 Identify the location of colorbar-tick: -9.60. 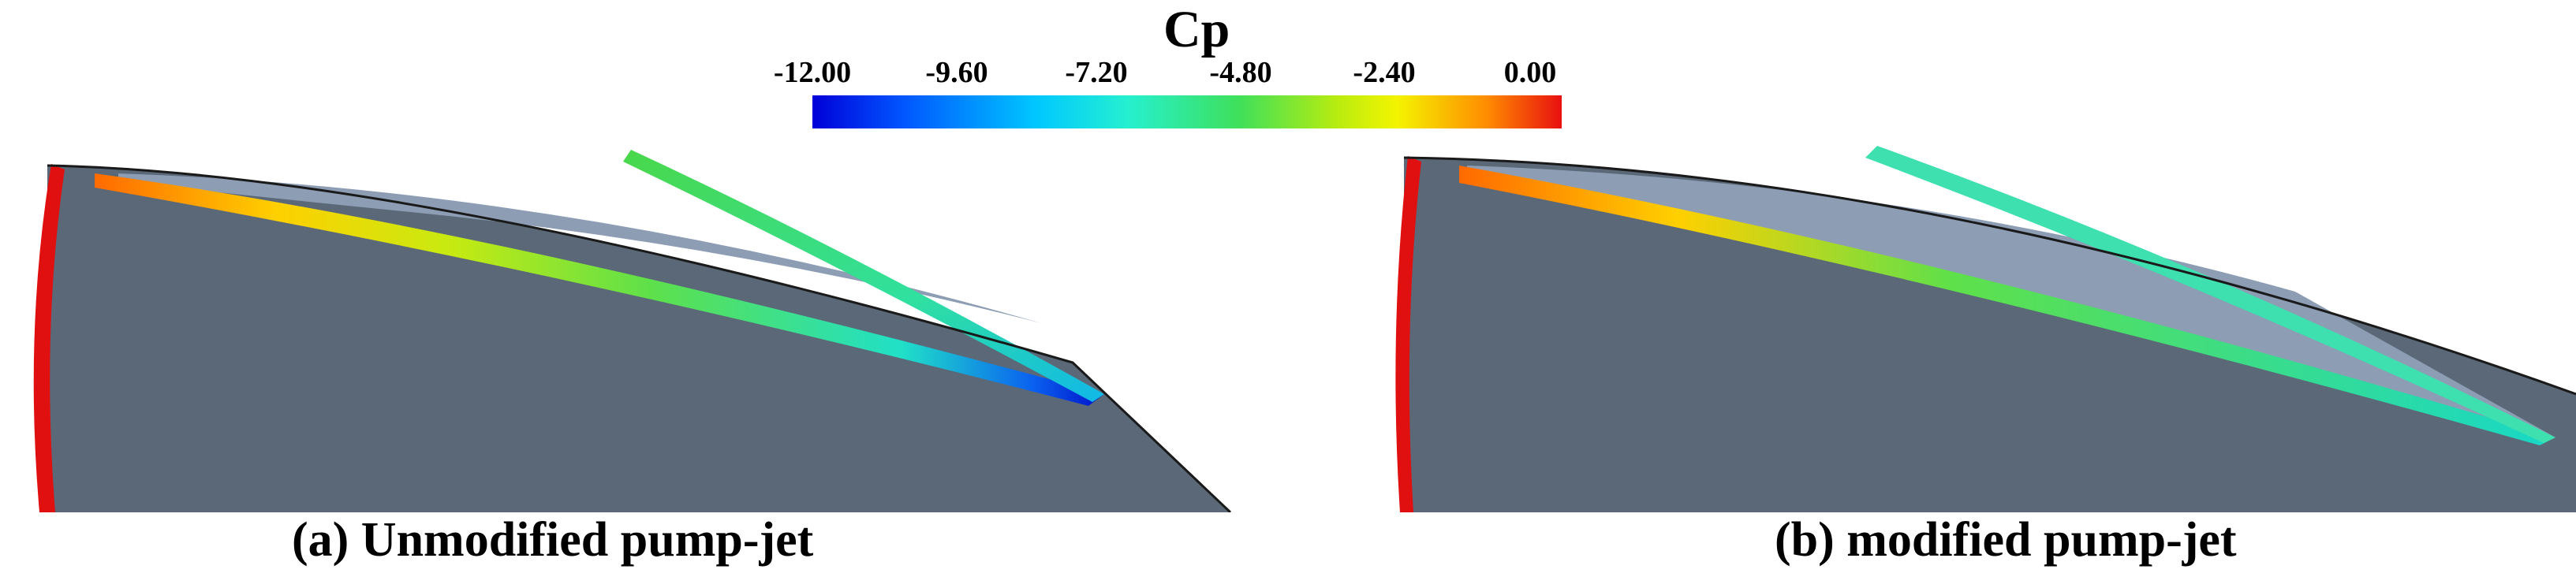
(956, 72).